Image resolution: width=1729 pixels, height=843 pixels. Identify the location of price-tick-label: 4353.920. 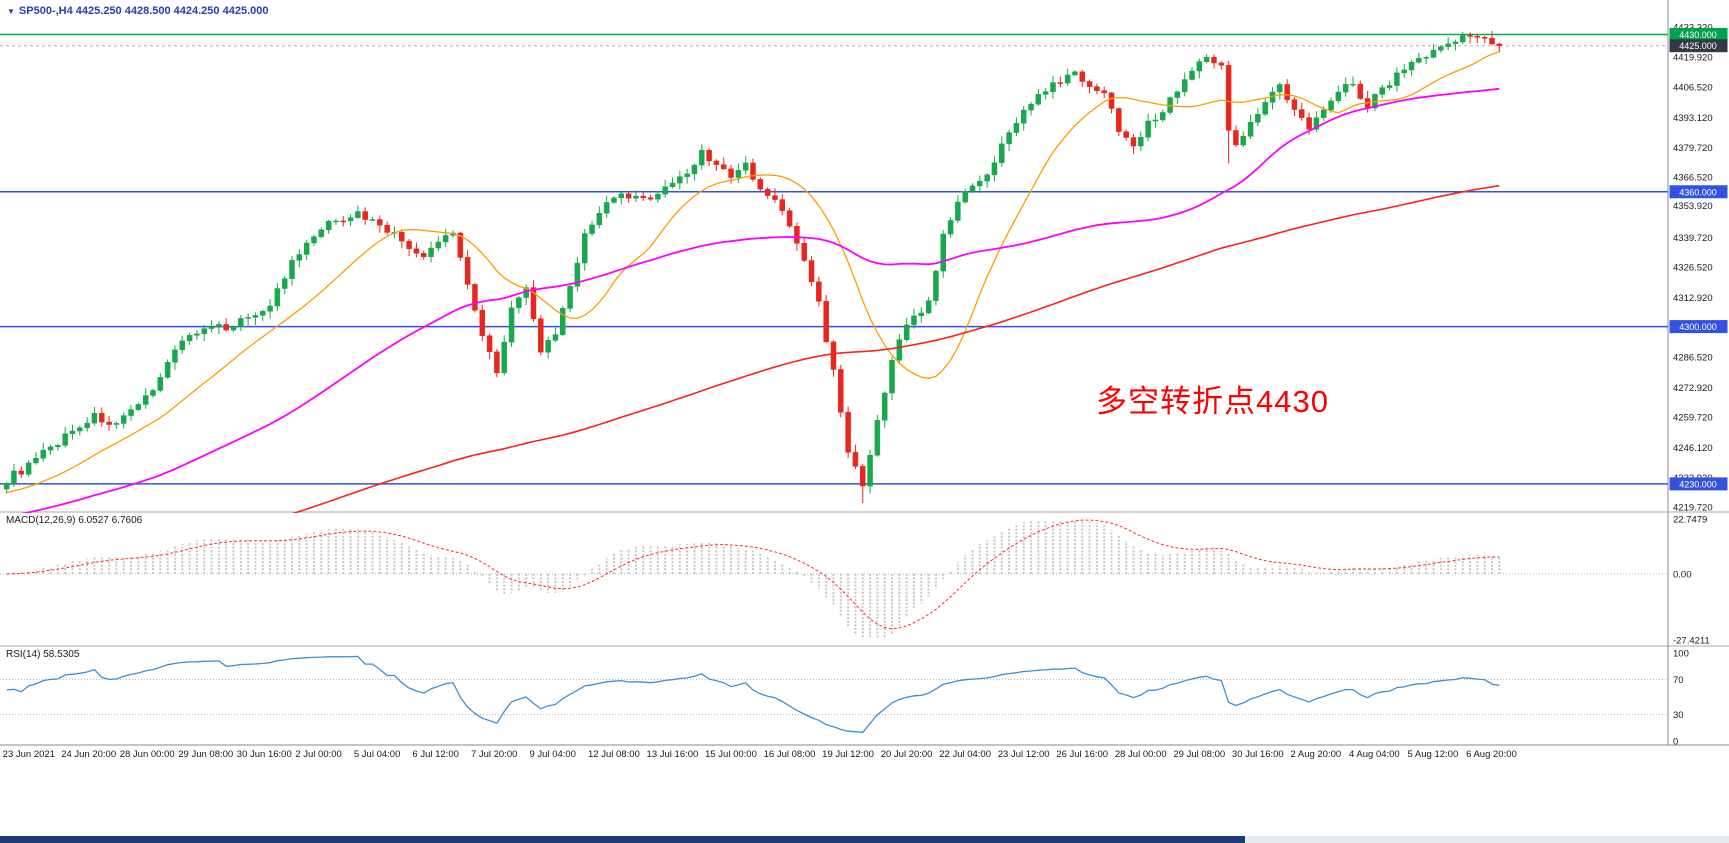
(1693, 206).